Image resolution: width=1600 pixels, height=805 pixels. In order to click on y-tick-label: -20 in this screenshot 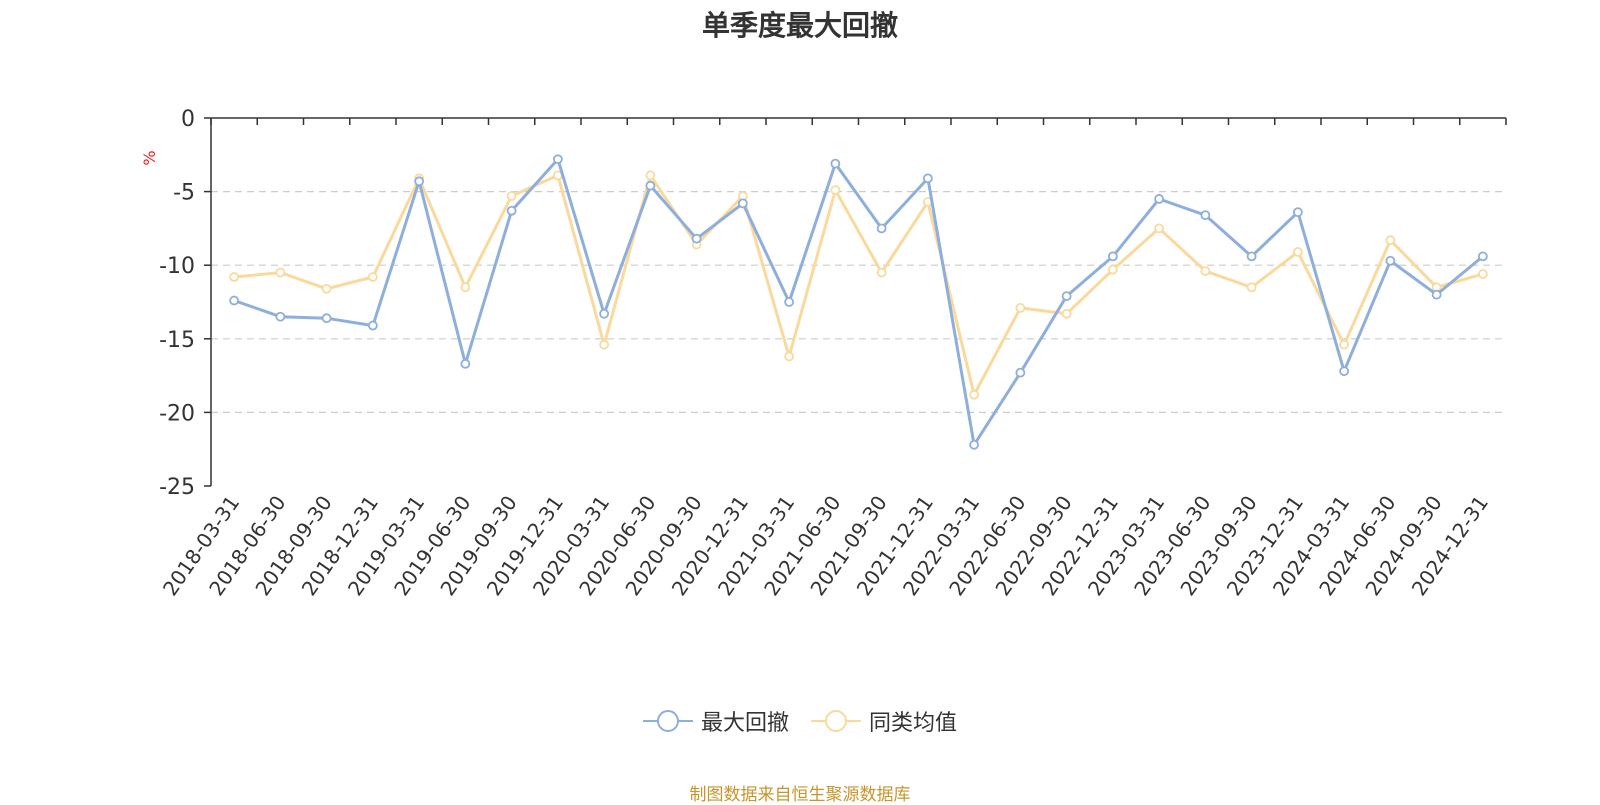, I will do `click(177, 413)`.